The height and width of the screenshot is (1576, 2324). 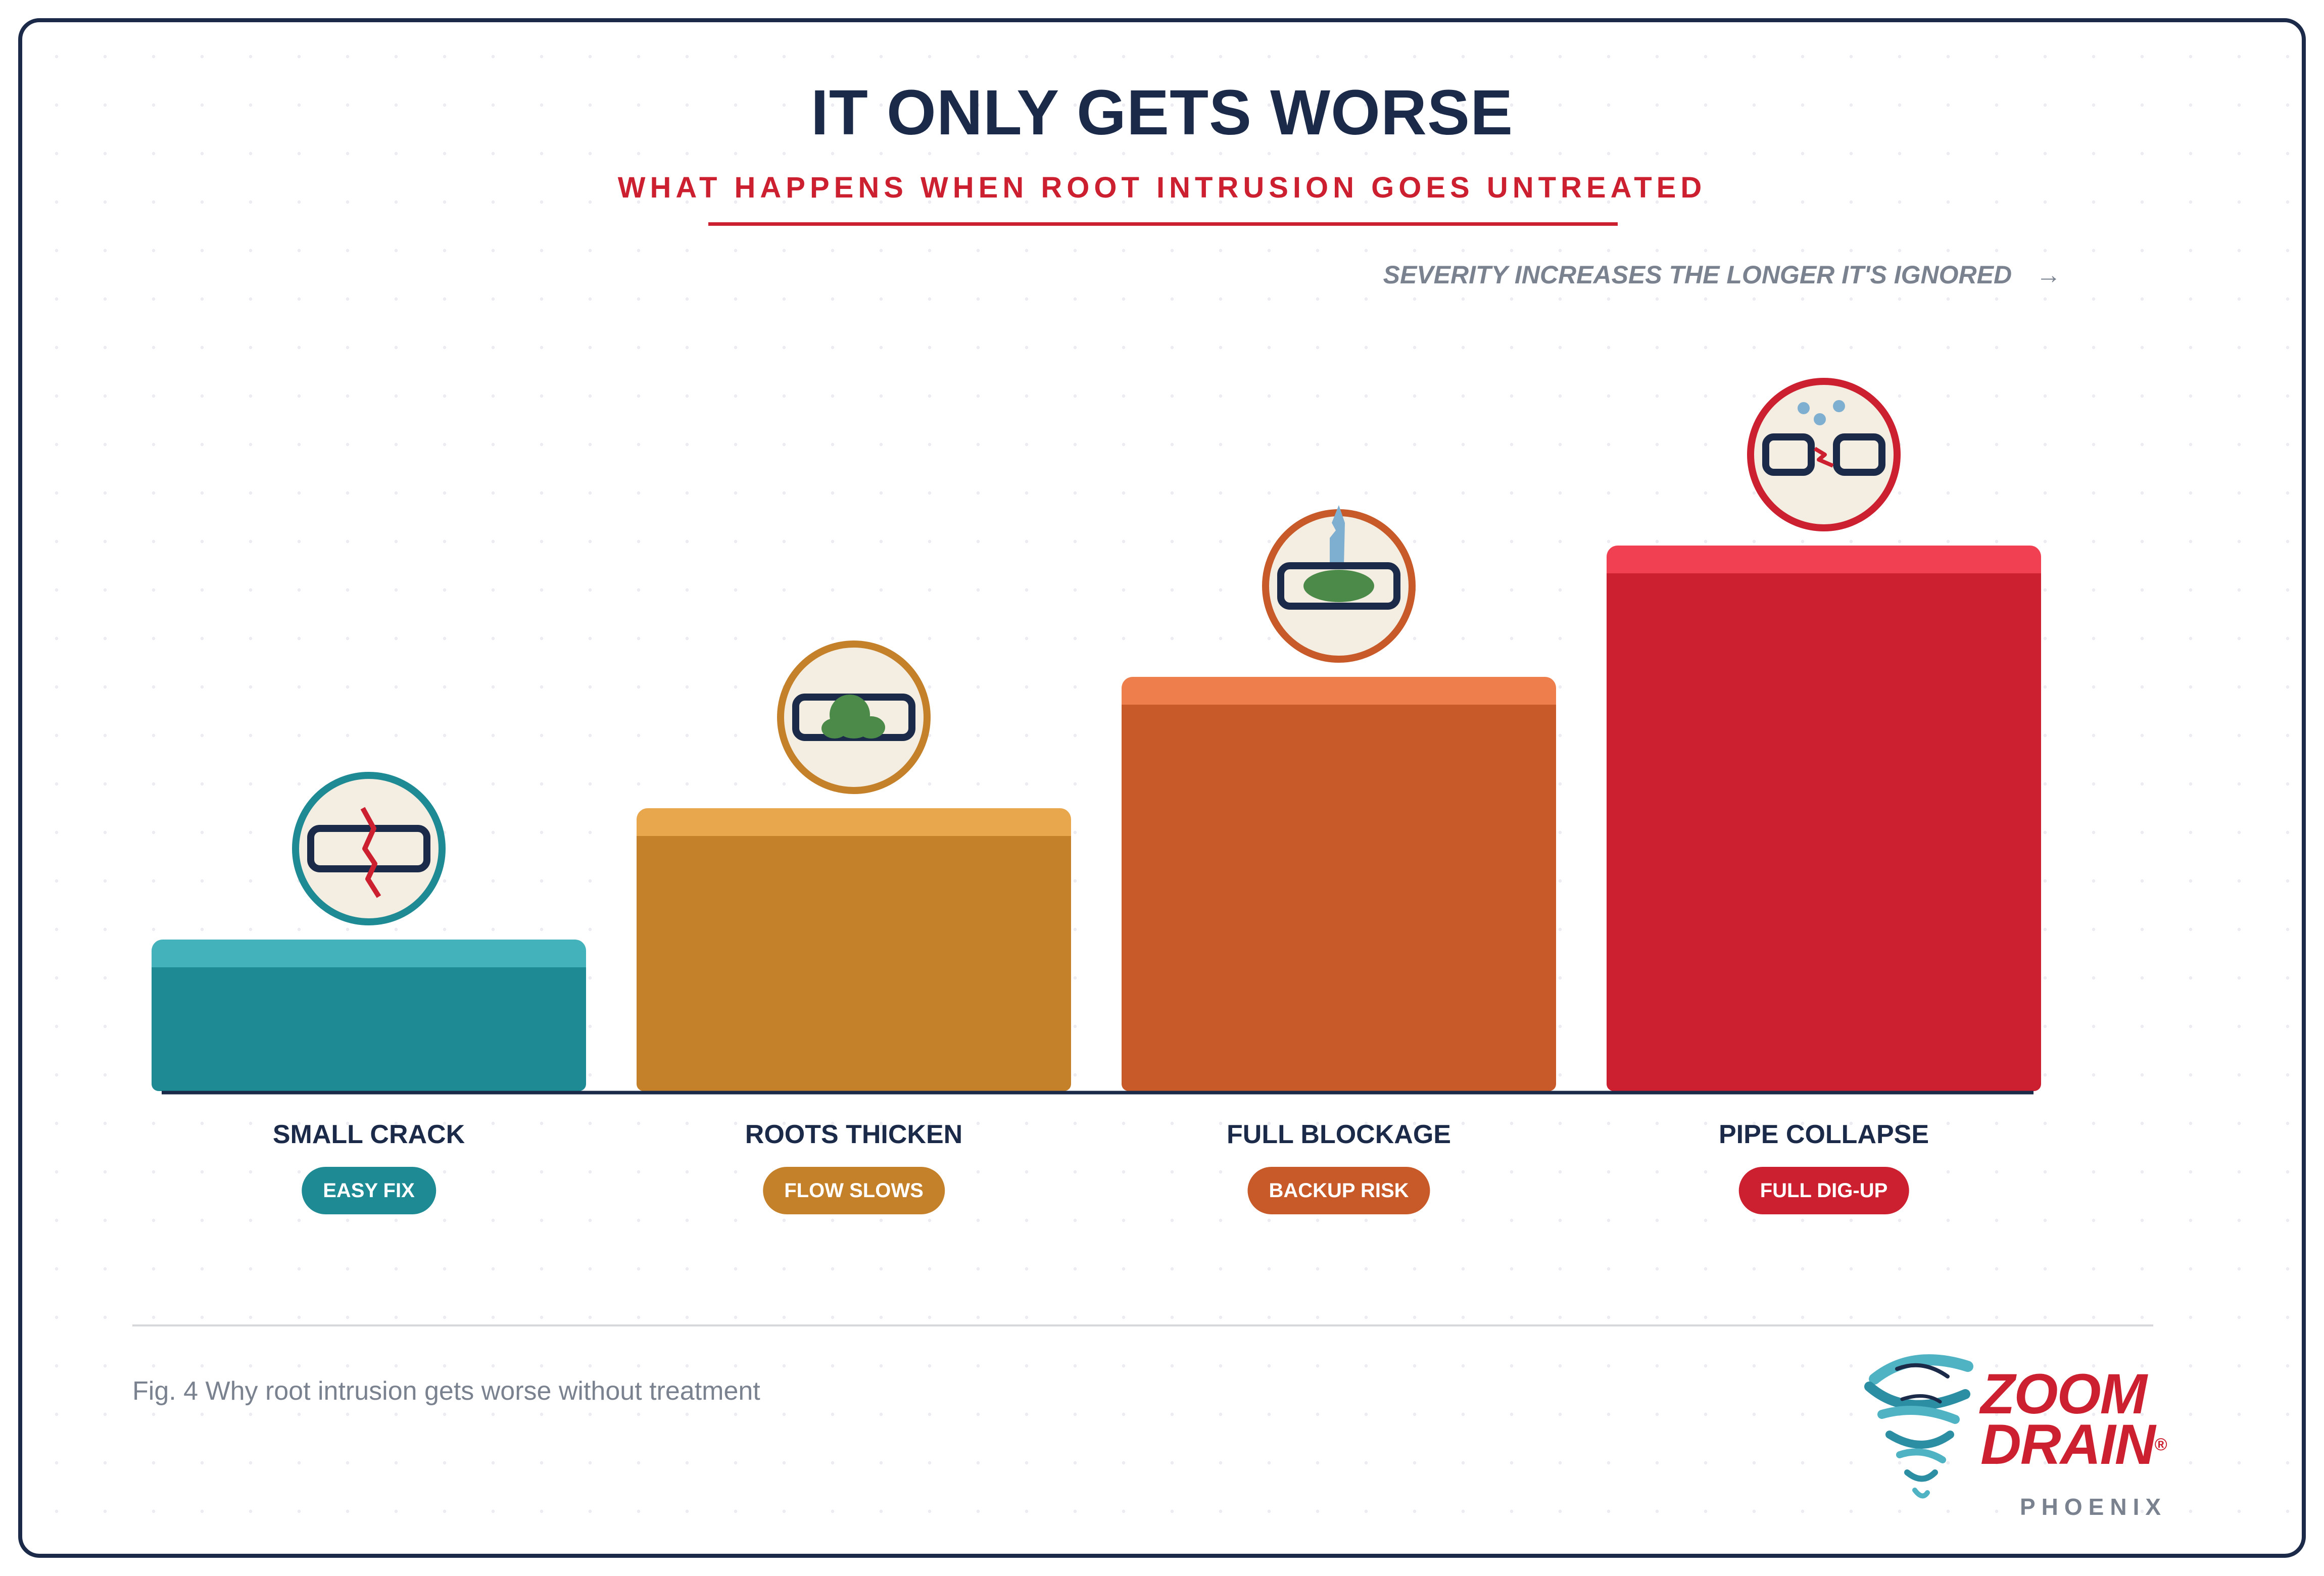 I want to click on collapsed-pipe-icon, so click(x=1824, y=454).